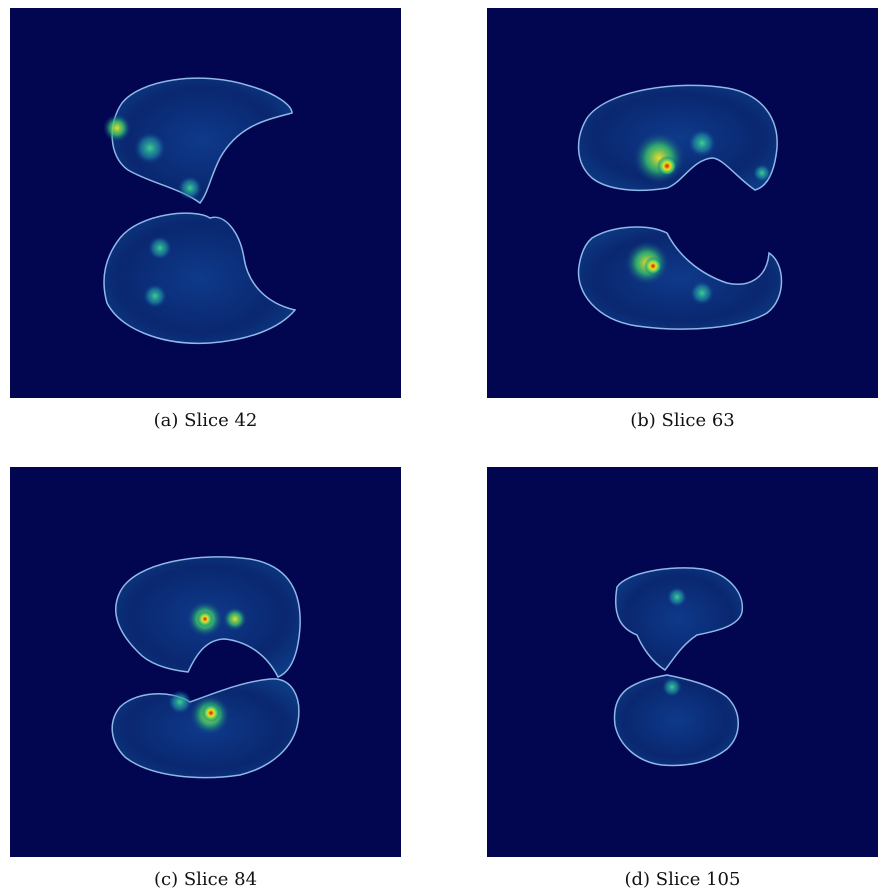 The width and height of the screenshot is (893, 896). What do you see at coordinates (205, 879) in the screenshot?
I see `caption-slice-84: (c) Slice 84` at bounding box center [205, 879].